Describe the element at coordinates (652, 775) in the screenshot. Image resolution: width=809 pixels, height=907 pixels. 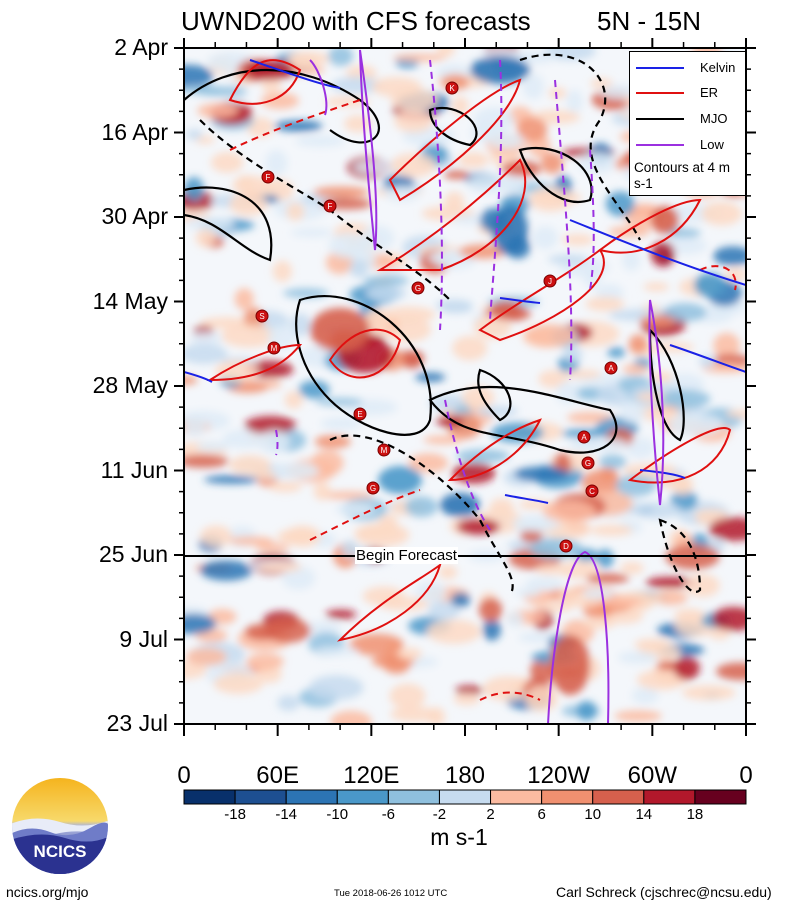
I see `x-tick-label: 60W` at that location.